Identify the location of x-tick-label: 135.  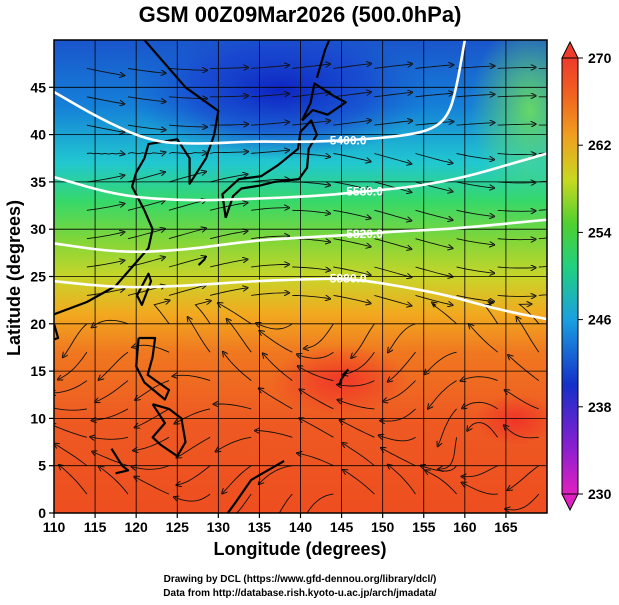
(260, 527).